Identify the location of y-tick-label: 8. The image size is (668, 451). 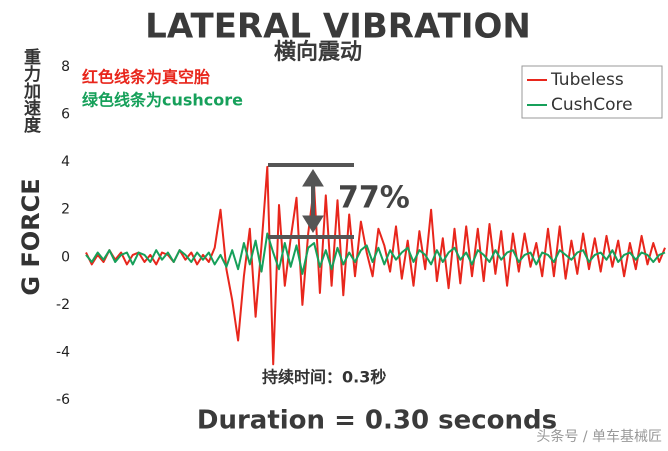
(65, 67).